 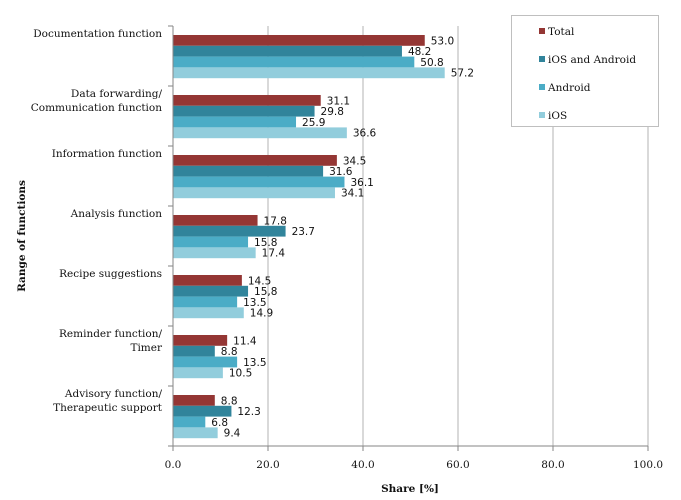 I want to click on data-label: 31.1, so click(x=338, y=101).